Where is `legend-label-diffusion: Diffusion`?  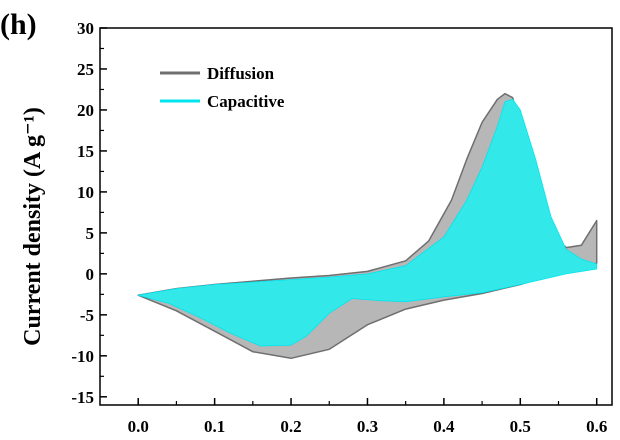 legend-label-diffusion: Diffusion is located at coordinates (241, 73).